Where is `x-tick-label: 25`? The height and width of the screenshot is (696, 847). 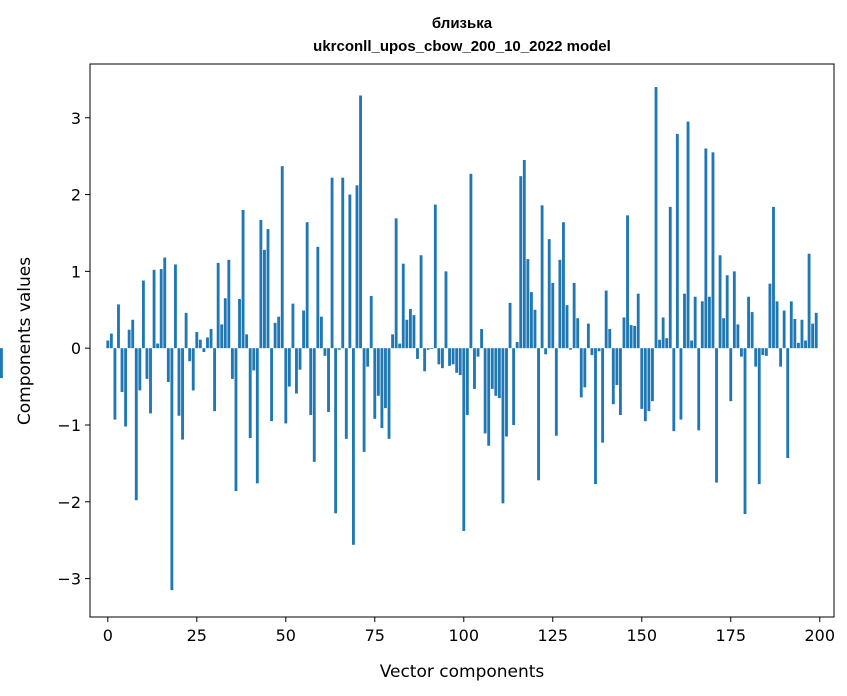
x-tick-label: 25 is located at coordinates (197, 635).